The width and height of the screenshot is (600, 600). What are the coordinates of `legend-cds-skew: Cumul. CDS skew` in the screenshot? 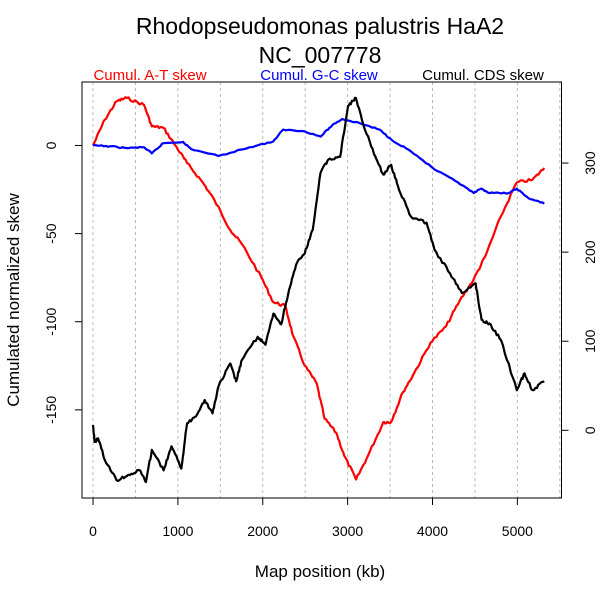 It's located at (483, 75).